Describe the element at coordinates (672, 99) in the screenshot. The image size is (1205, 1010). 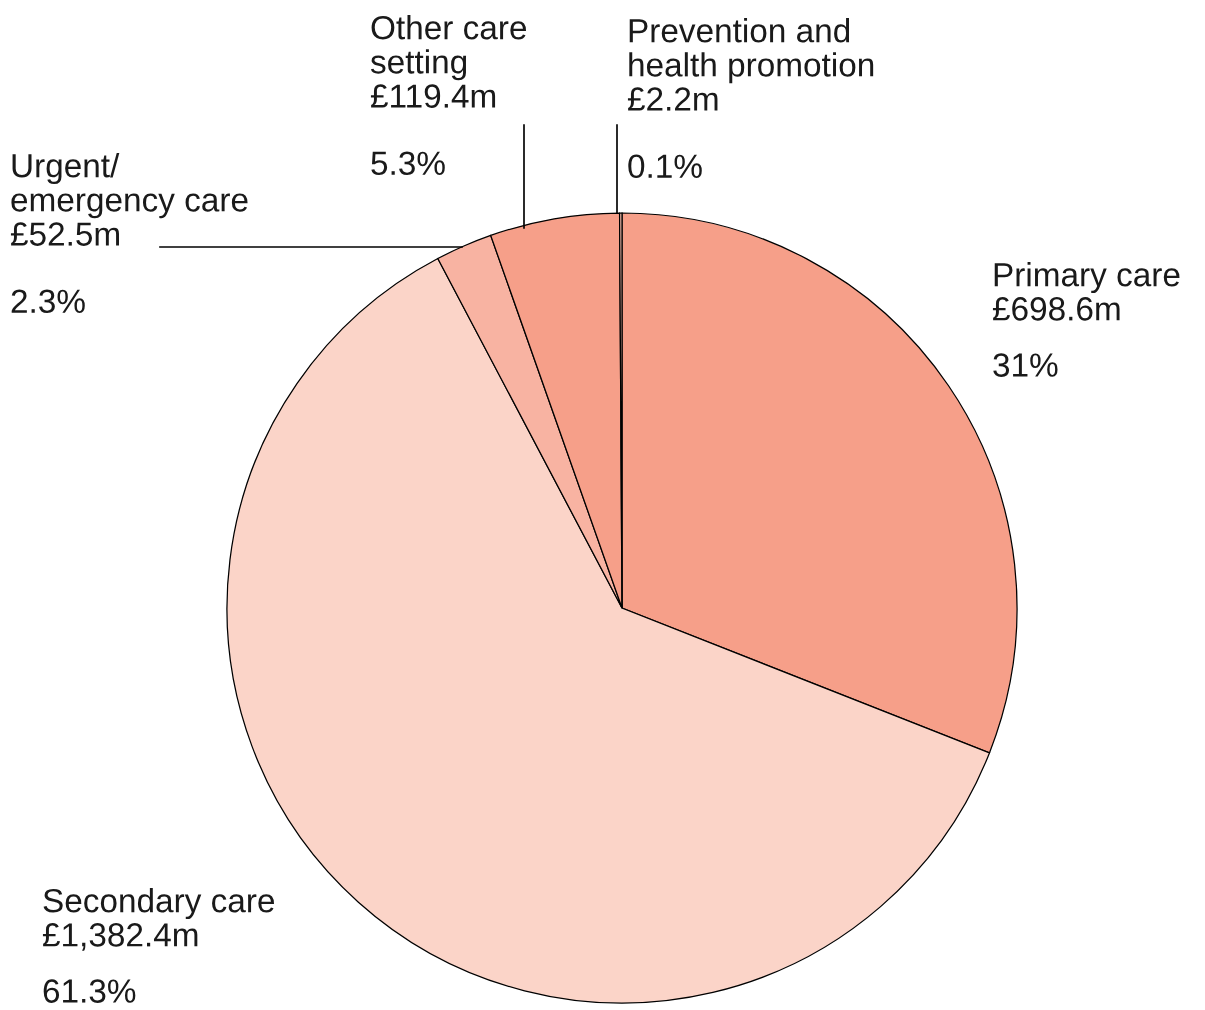
I see `data-label: £2.2m` at that location.